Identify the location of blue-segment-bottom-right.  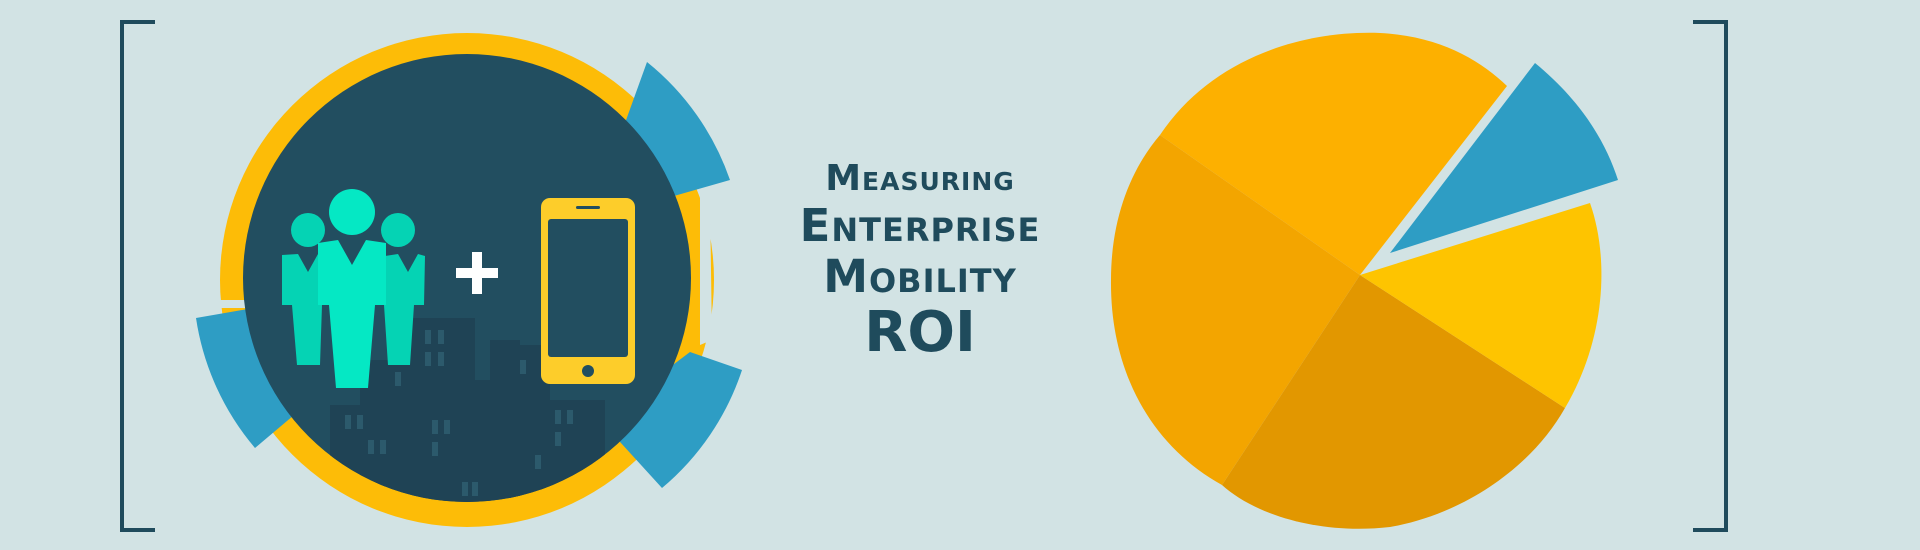
(671, 420).